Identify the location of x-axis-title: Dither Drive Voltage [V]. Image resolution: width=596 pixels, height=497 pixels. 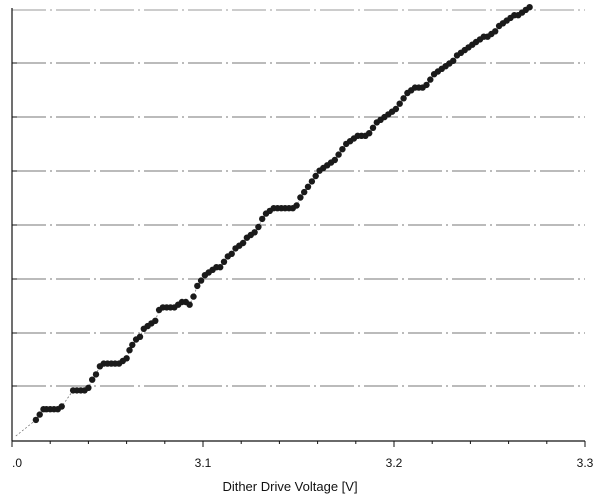
(289, 486).